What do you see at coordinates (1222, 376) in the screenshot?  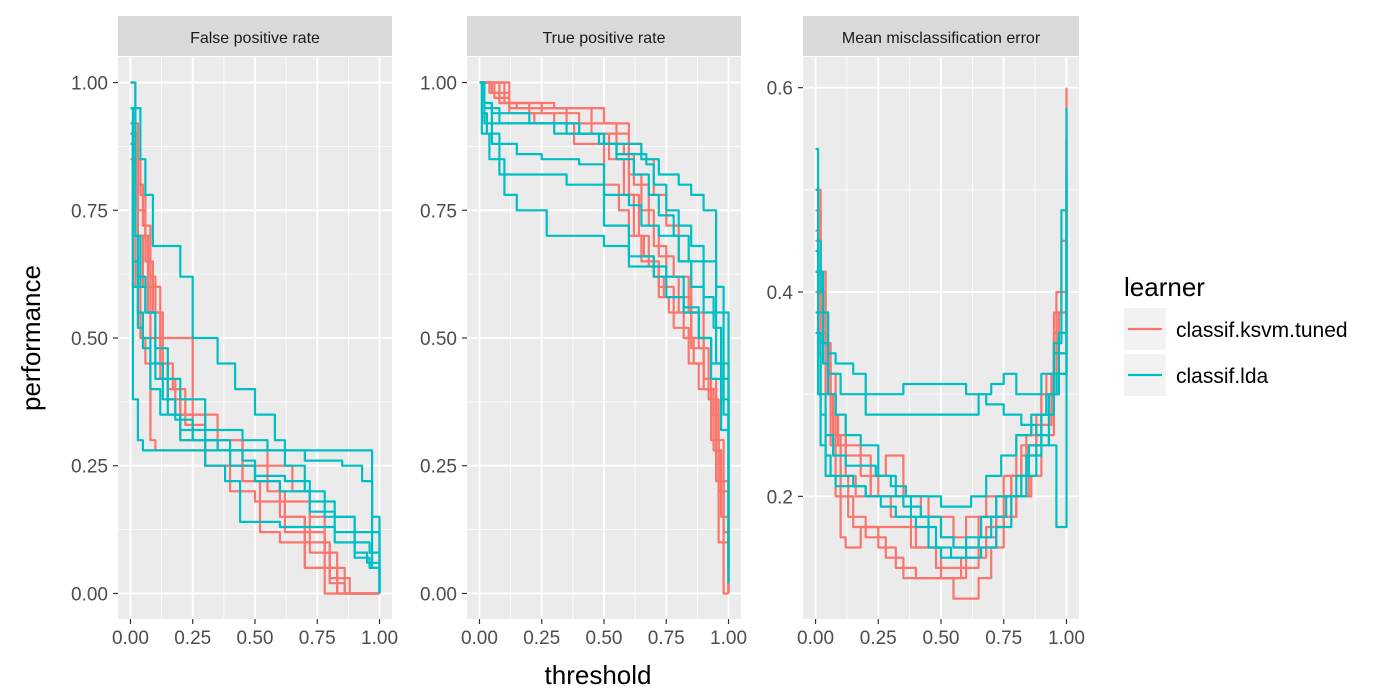 I see `legend-entry-label: classif.lda` at bounding box center [1222, 376].